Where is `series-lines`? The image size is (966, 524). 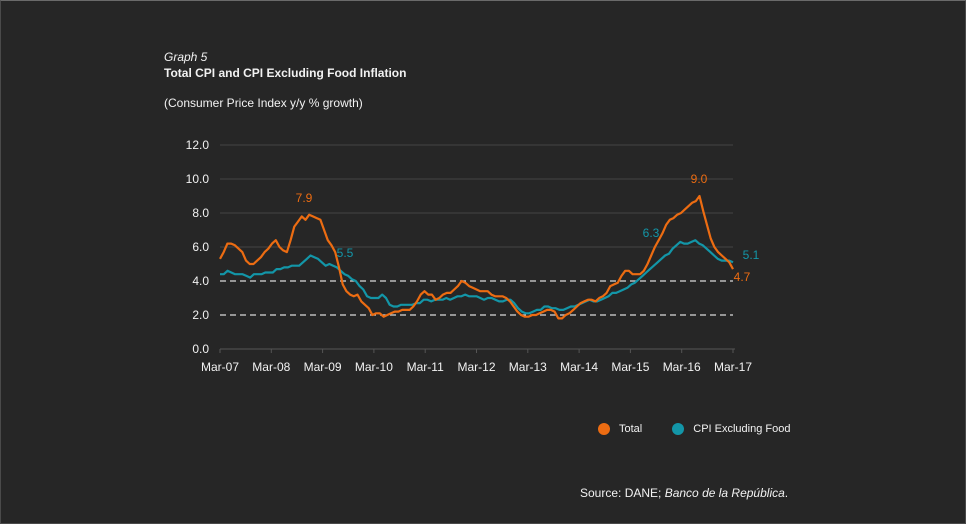
series-lines is located at coordinates (476, 257).